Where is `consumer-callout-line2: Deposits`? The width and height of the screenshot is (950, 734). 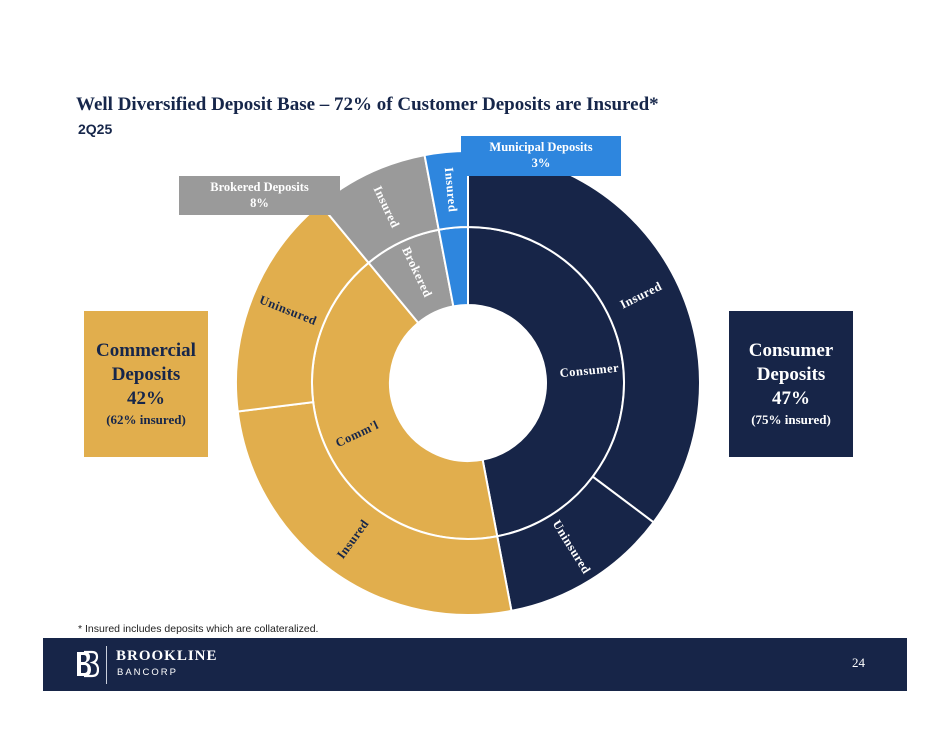 consumer-callout-line2: Deposits is located at coordinates (791, 374).